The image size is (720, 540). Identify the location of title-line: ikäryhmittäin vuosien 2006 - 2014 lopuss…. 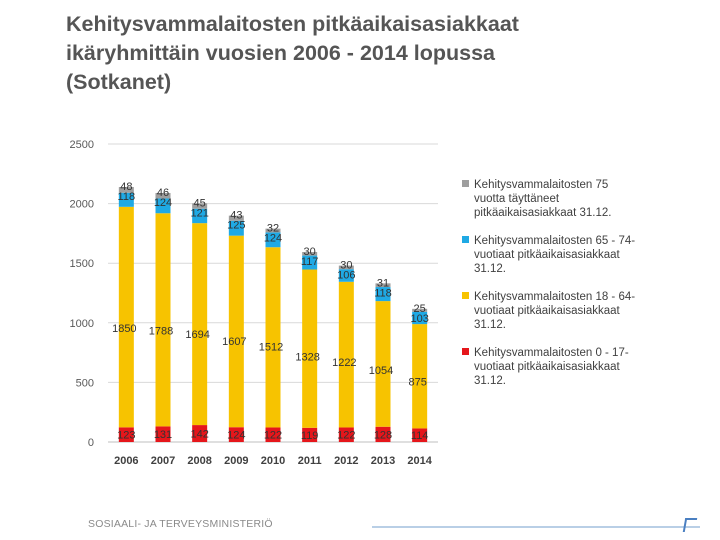
(280, 53).